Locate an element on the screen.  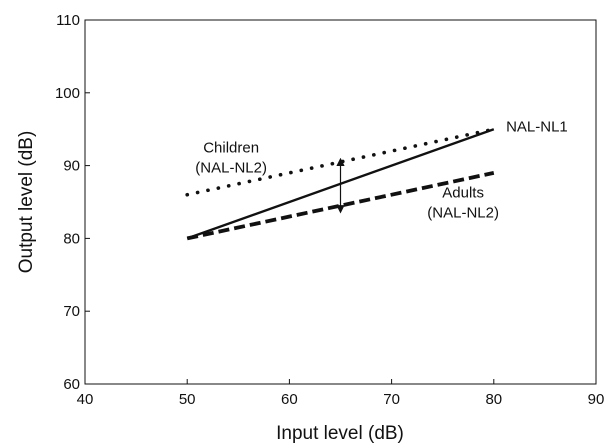
x-tick-label: 90 is located at coordinates (596, 399).